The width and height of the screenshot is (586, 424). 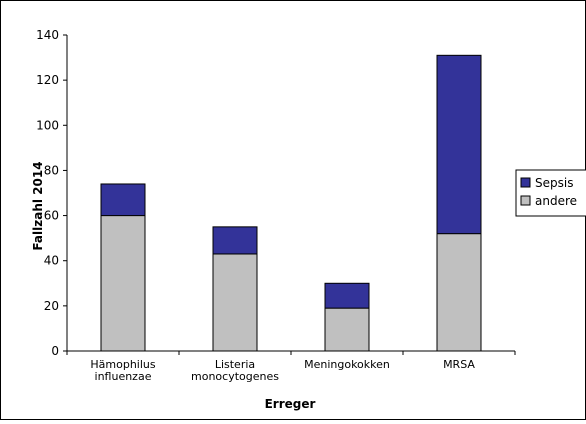 What do you see at coordinates (554, 183) in the screenshot?
I see `legend-label-sepsis: Sepsis` at bounding box center [554, 183].